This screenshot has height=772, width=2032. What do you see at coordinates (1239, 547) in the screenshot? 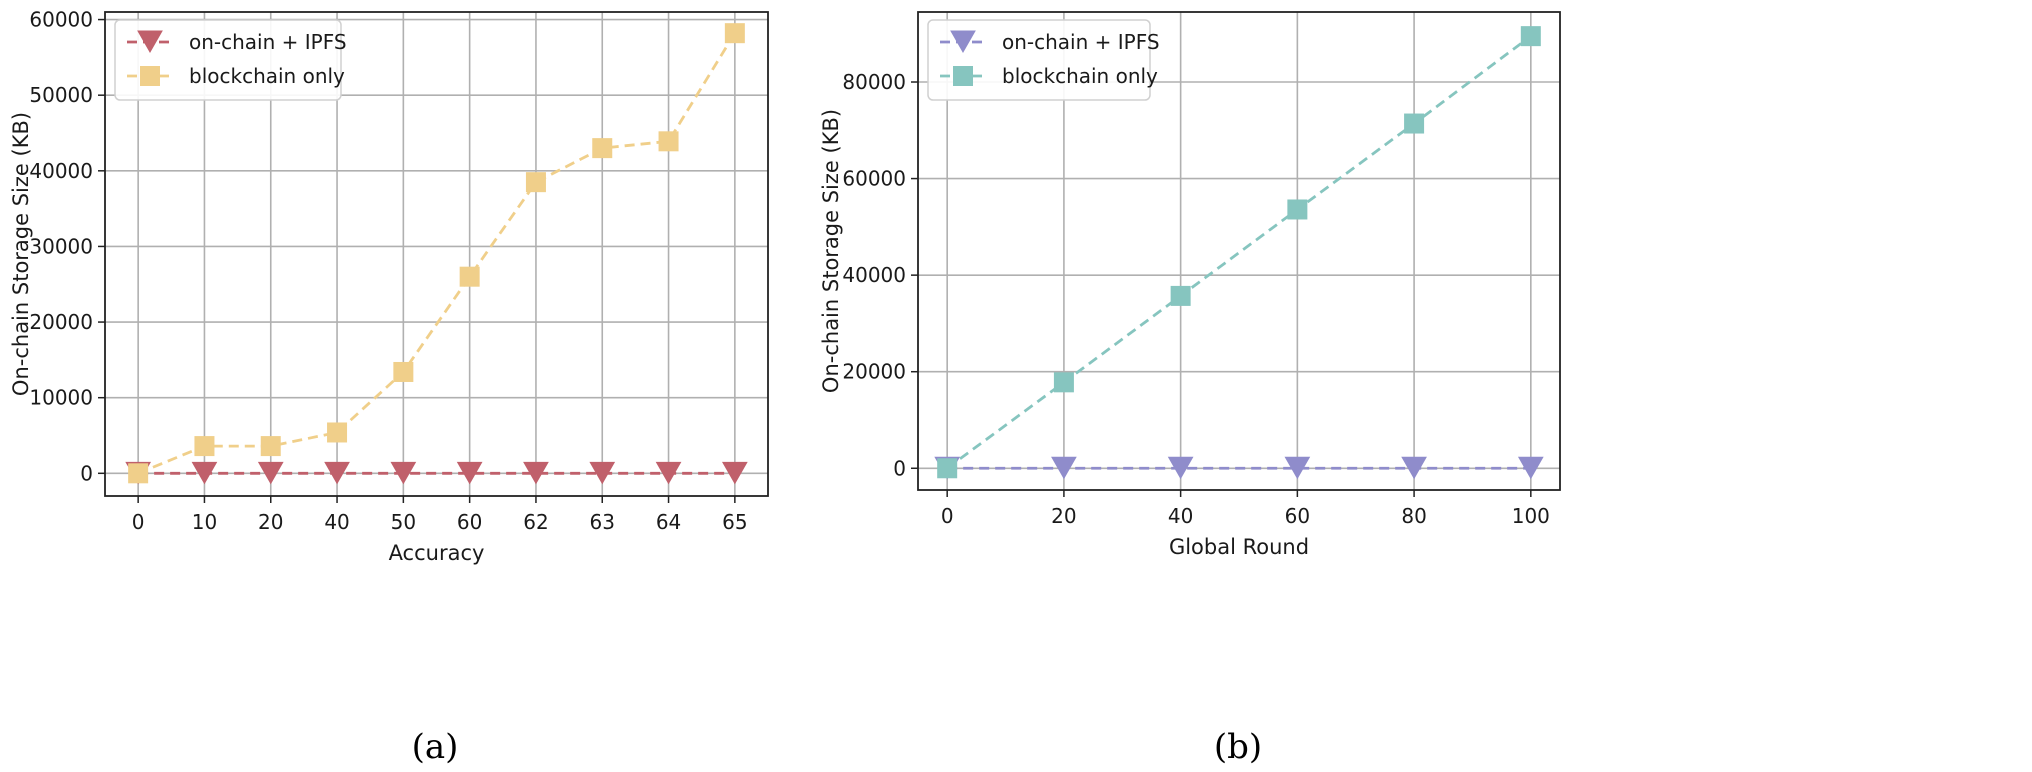
I see `x-axis-label: Global Round` at bounding box center [1239, 547].